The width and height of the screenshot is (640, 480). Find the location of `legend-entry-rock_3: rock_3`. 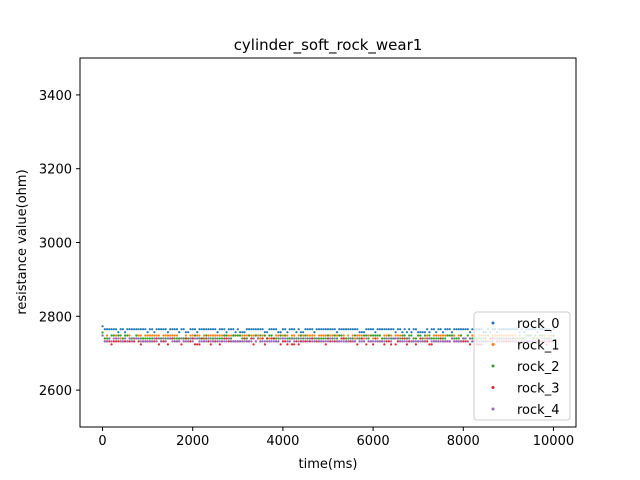

legend-entry-rock_3: rock_3 is located at coordinates (525, 389).